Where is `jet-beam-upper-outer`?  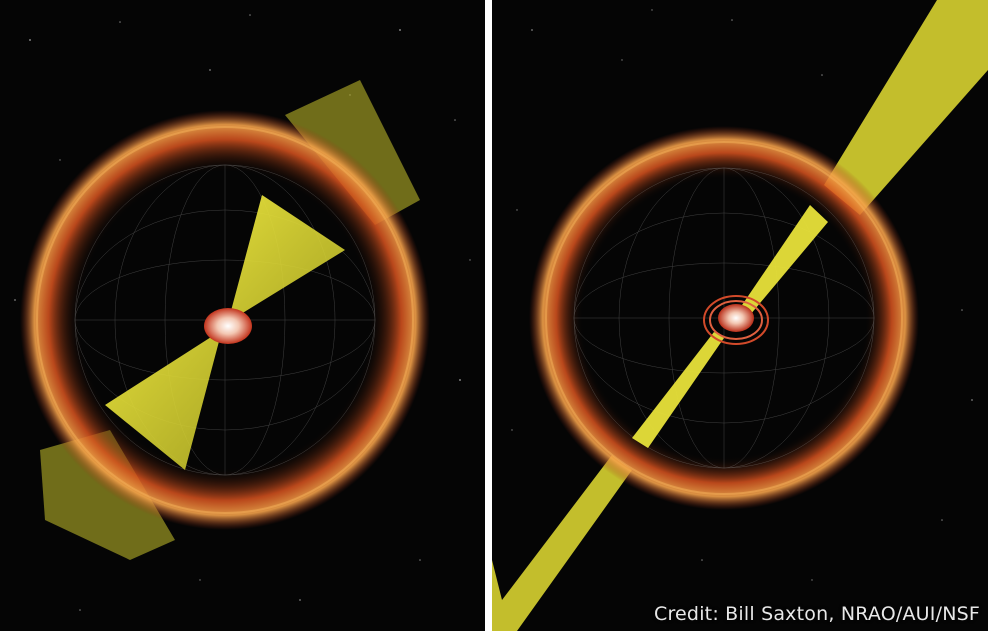 jet-beam-upper-outer is located at coordinates (906, 107).